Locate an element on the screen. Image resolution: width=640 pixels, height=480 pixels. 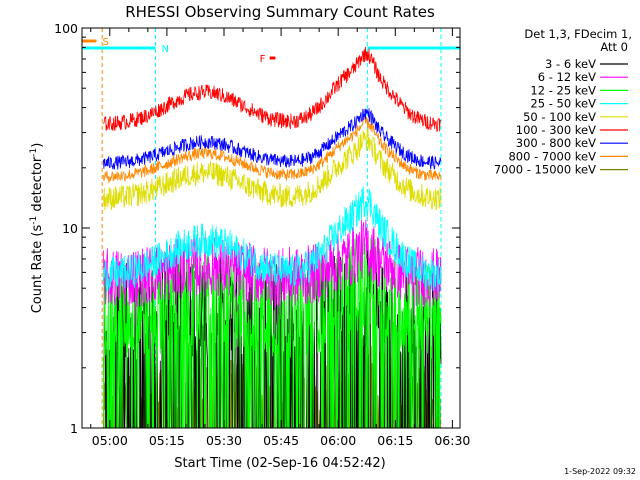
x-tick-label-3: 05:45 is located at coordinates (281, 440).